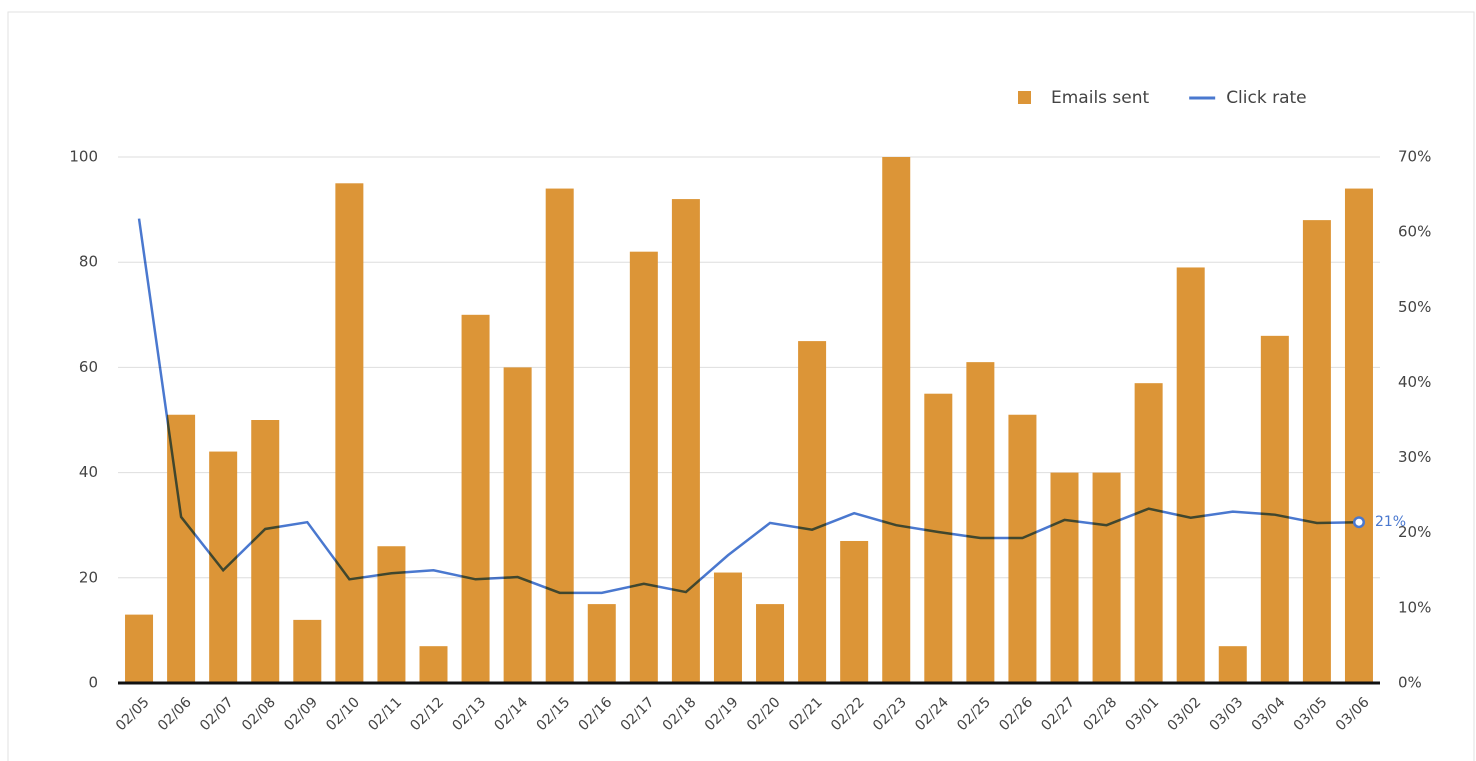 The image size is (1476, 761). I want to click on y-tick-label: 80, so click(88, 262).